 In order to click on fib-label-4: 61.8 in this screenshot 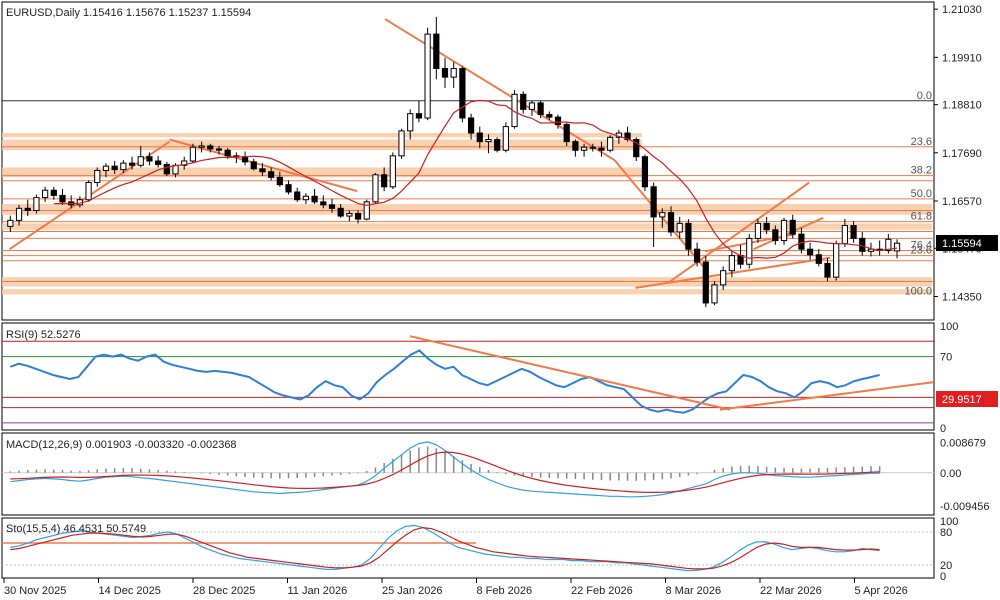, I will do `click(921, 217)`.